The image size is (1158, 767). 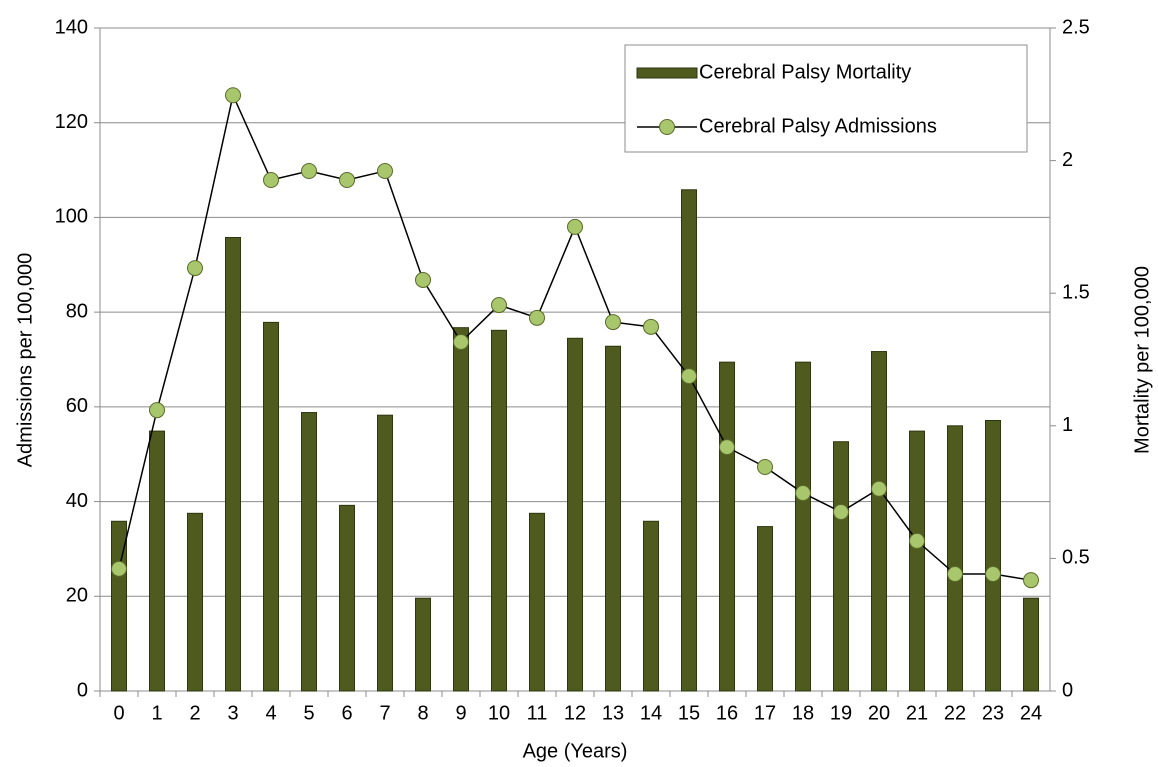 I want to click on legend-label: Cerebral Palsy Admissions, so click(x=818, y=126).